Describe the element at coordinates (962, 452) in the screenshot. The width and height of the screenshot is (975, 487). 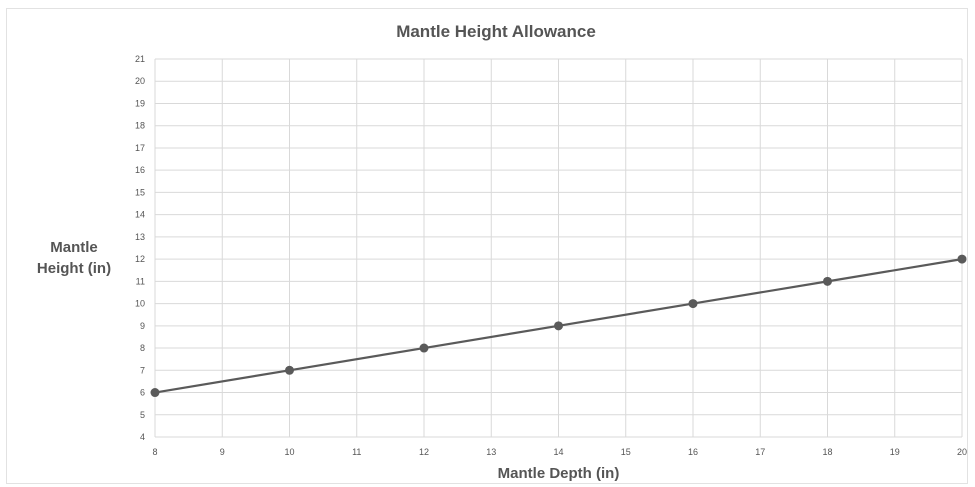
I see `x-tick-label: 20` at that location.